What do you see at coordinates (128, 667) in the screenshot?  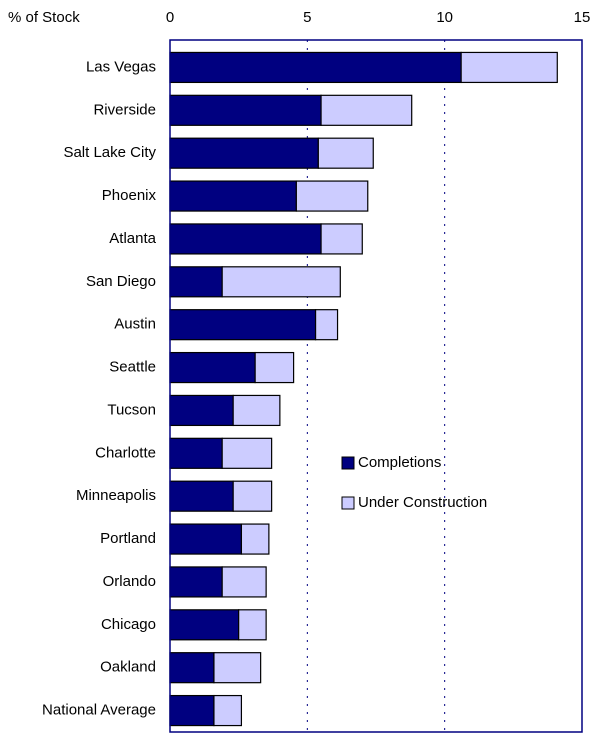 I see `y-tick-label: Oakland` at bounding box center [128, 667].